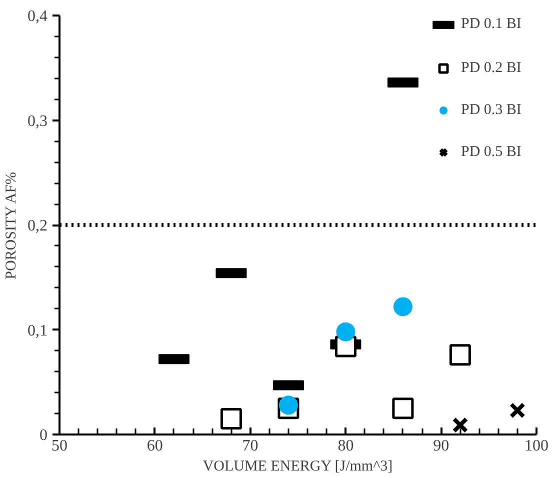 The image size is (558, 477). What do you see at coordinates (60, 446) in the screenshot?
I see `x-tick-label: 50` at bounding box center [60, 446].